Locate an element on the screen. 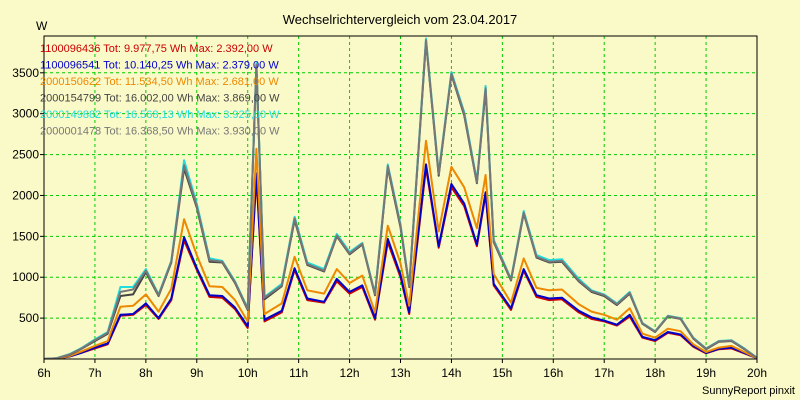  y-tick-label: 3000 is located at coordinates (25, 114).